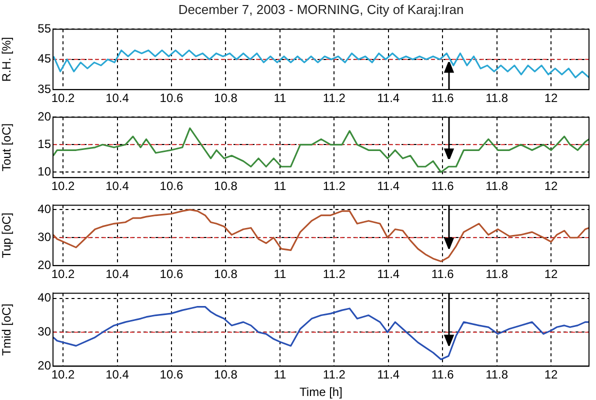 The height and width of the screenshot is (400, 596). I want to click on x-axis-title: Time [h], so click(321, 392).